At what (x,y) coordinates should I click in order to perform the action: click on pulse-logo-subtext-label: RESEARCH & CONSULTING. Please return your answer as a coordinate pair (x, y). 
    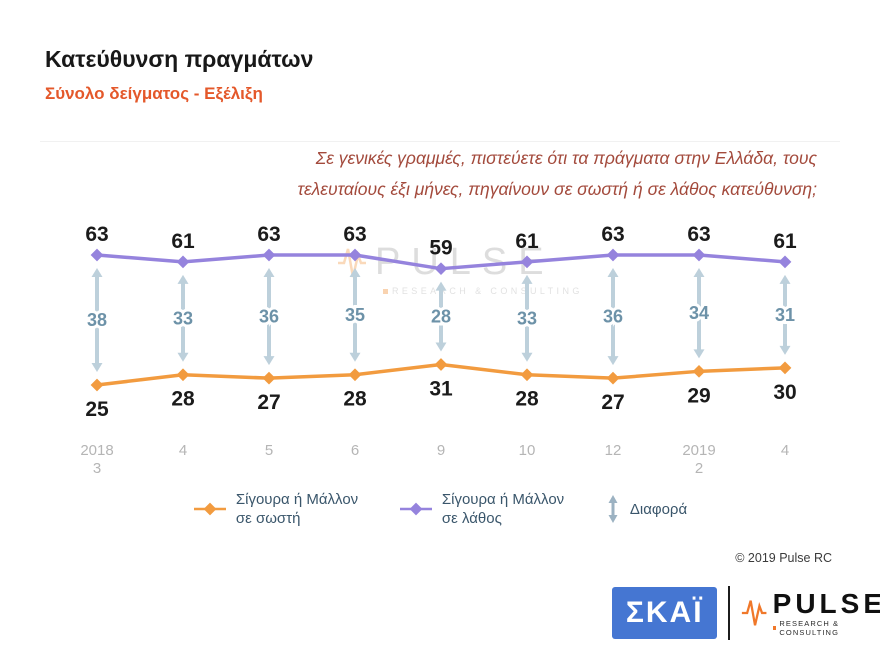
    Looking at the image, I should click on (809, 628).